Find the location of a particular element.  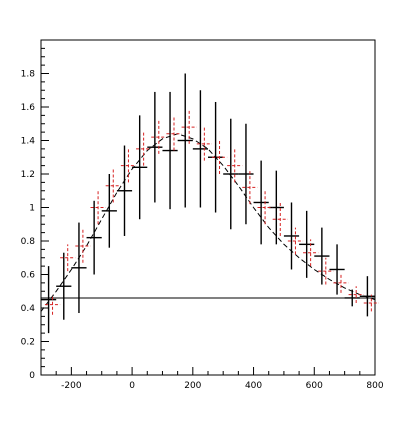

y-tick-label: 1.4 is located at coordinates (28, 142).